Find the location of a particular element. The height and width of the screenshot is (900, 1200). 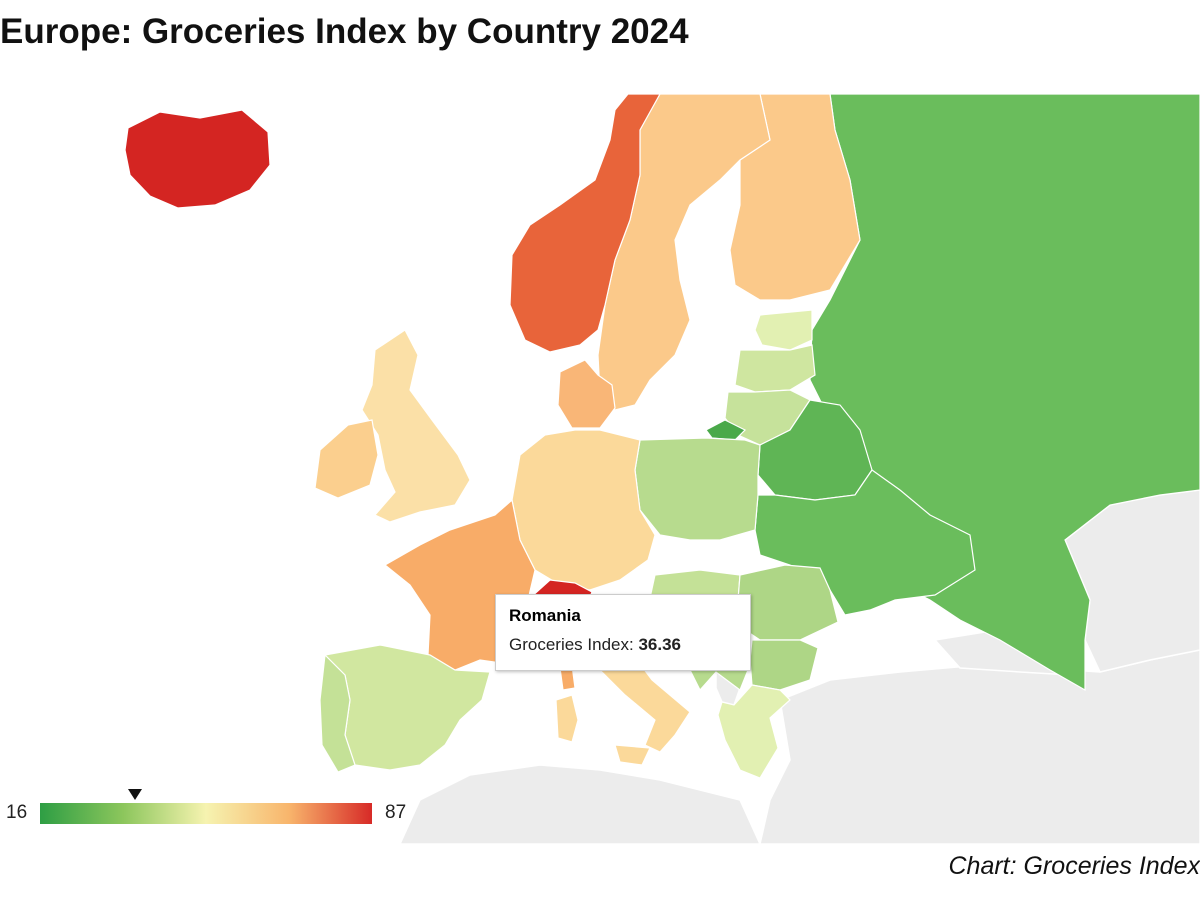

legend-max-label: 87 is located at coordinates (396, 812).